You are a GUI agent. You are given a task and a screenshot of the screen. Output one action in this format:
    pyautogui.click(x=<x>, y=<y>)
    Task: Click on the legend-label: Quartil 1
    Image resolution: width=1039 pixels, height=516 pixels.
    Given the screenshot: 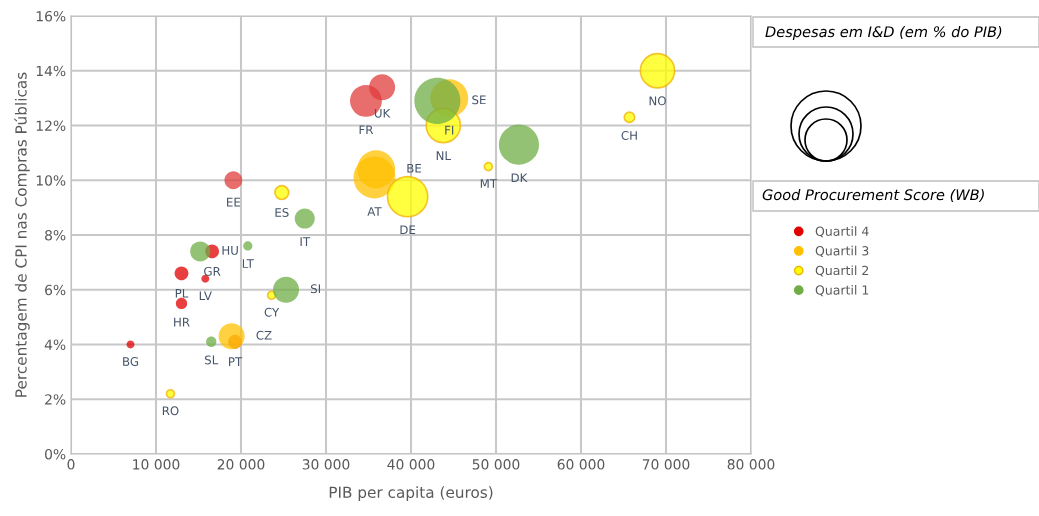 What is the action you would take?
    pyautogui.click(x=842, y=291)
    